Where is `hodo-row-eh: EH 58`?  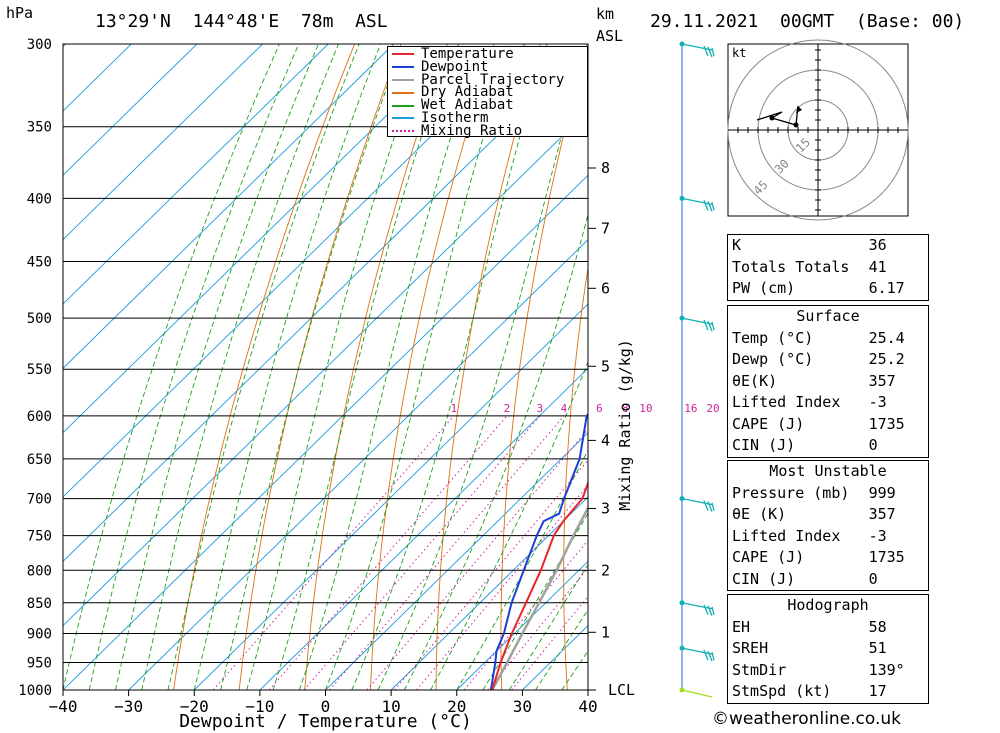
hodo-row-eh: EH 58 is located at coordinates (828, 628).